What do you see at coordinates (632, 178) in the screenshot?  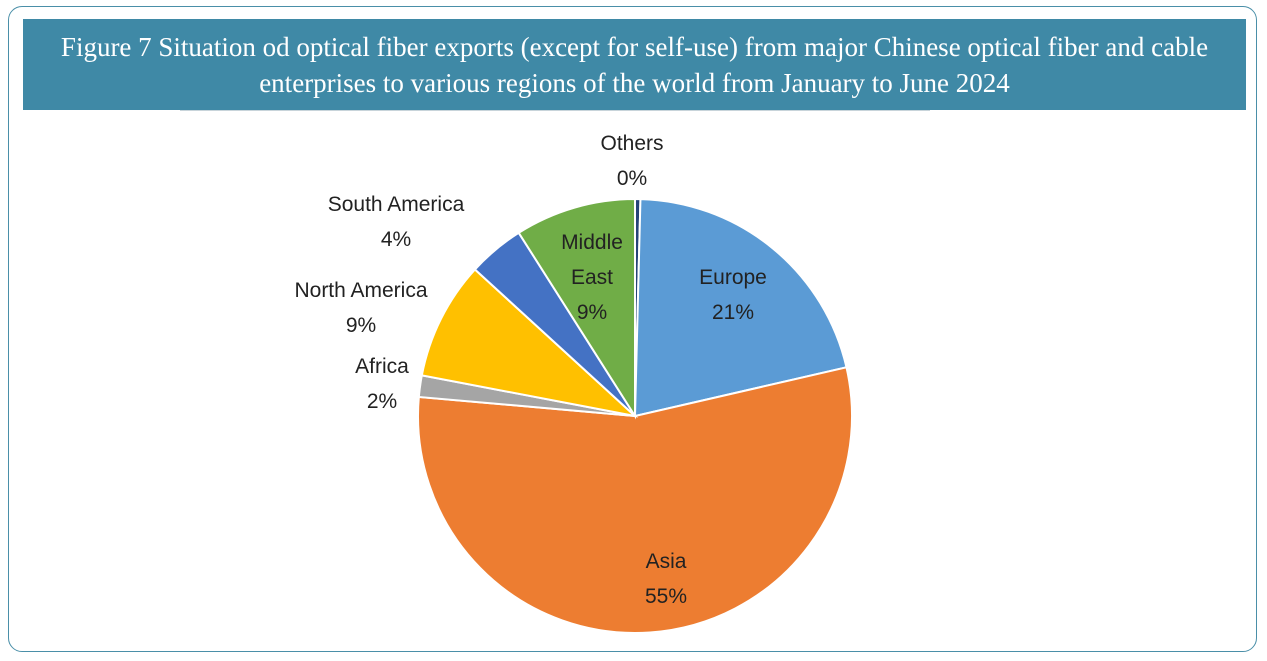 I see `slice-percent-label-others: 0%` at bounding box center [632, 178].